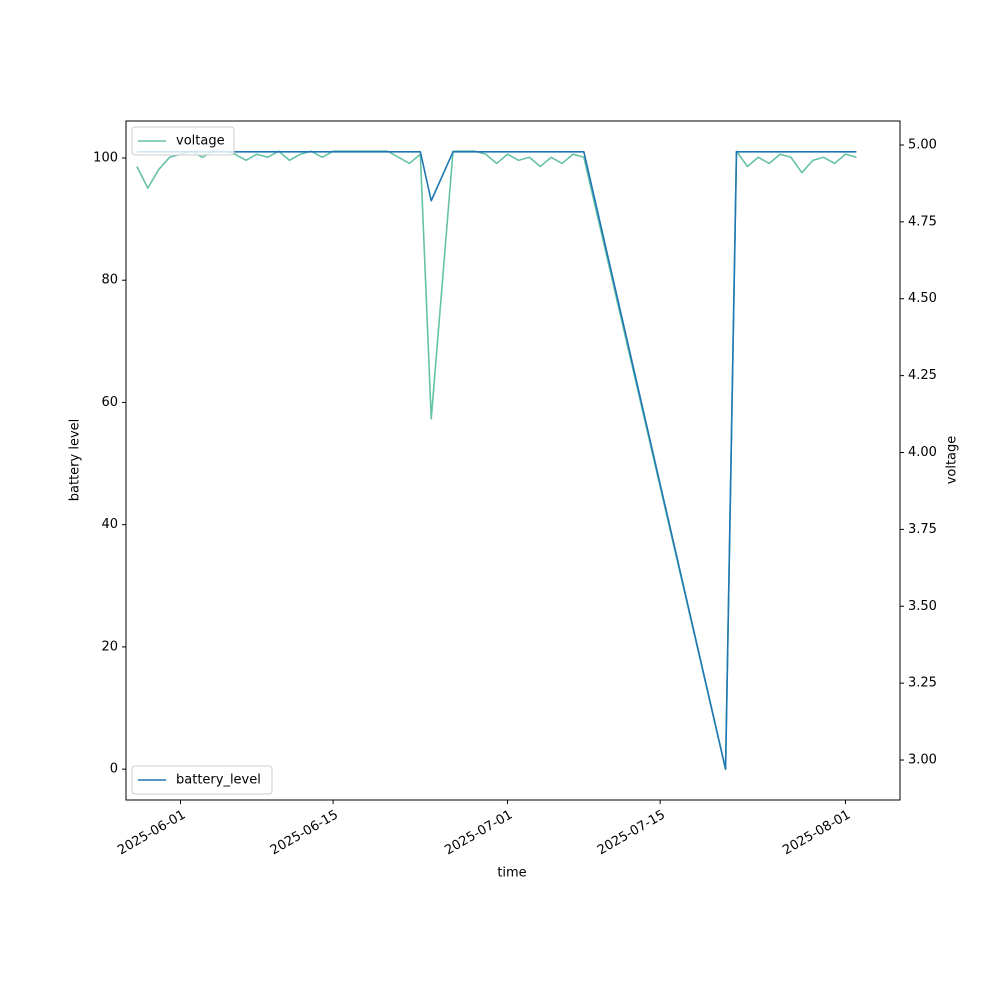  Describe the element at coordinates (200, 141) in the screenshot. I see `legend-label: voltage` at that location.